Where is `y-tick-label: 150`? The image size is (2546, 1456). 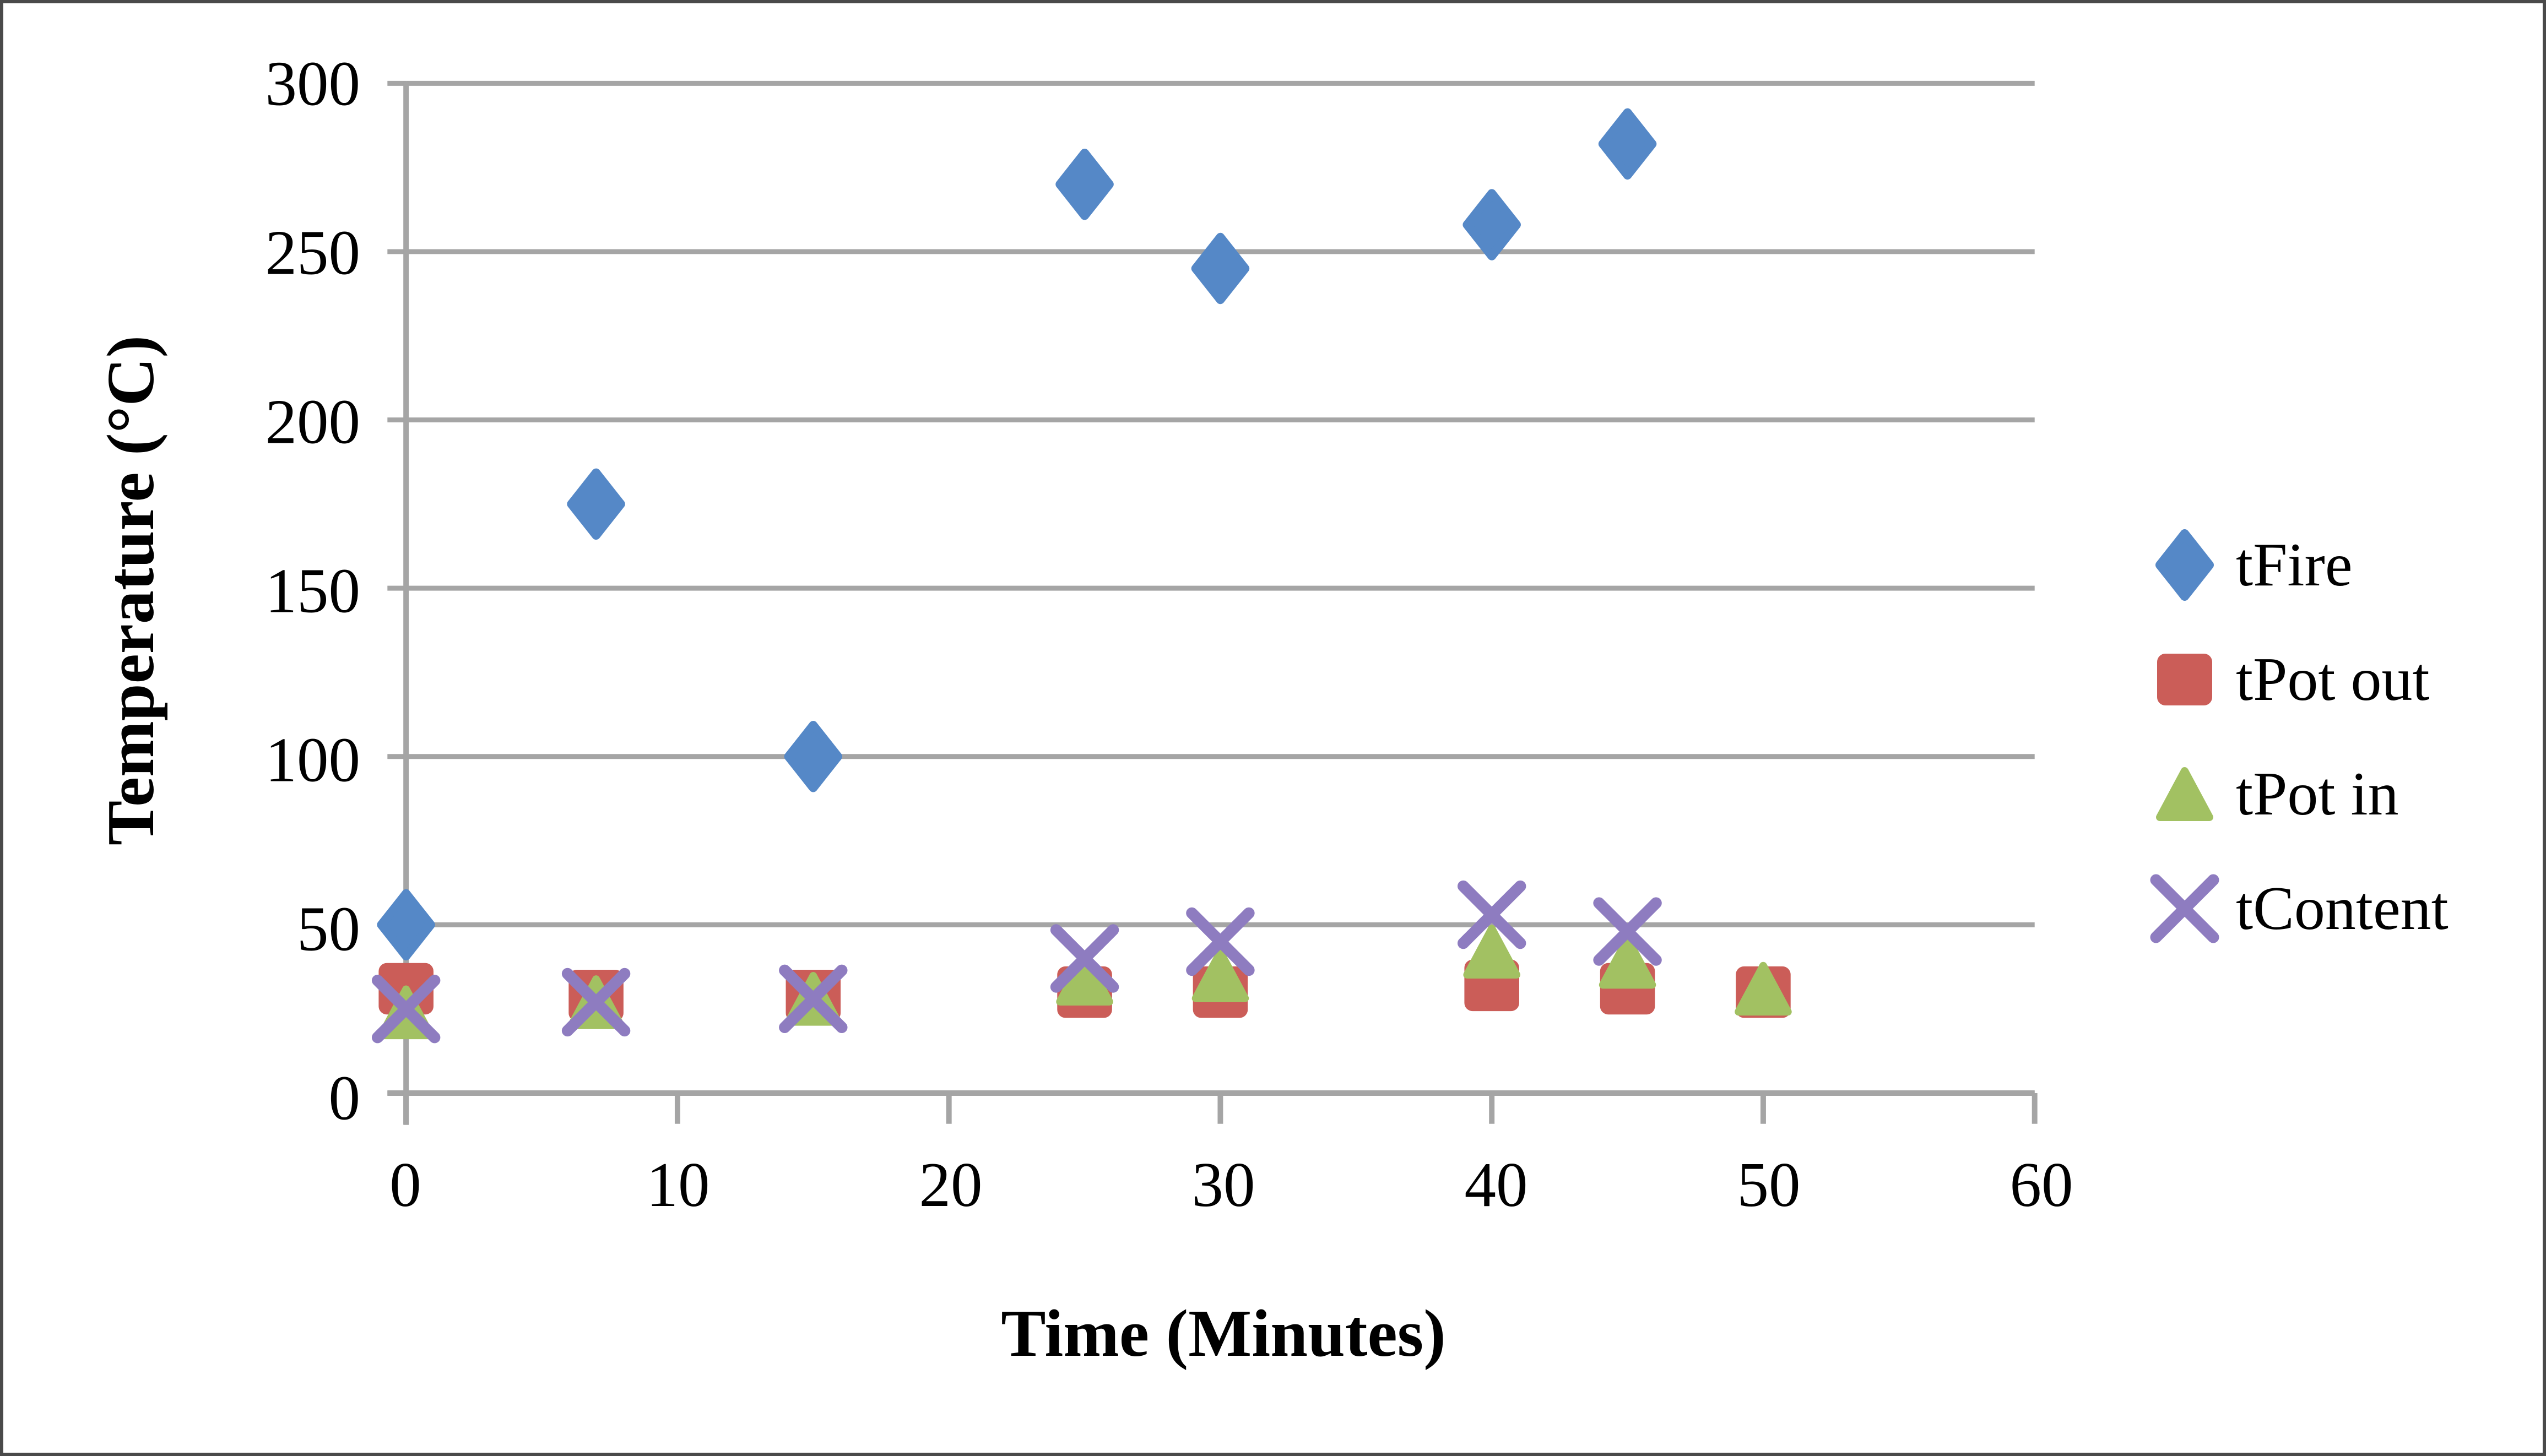
y-tick-label: 150 is located at coordinates (313, 591).